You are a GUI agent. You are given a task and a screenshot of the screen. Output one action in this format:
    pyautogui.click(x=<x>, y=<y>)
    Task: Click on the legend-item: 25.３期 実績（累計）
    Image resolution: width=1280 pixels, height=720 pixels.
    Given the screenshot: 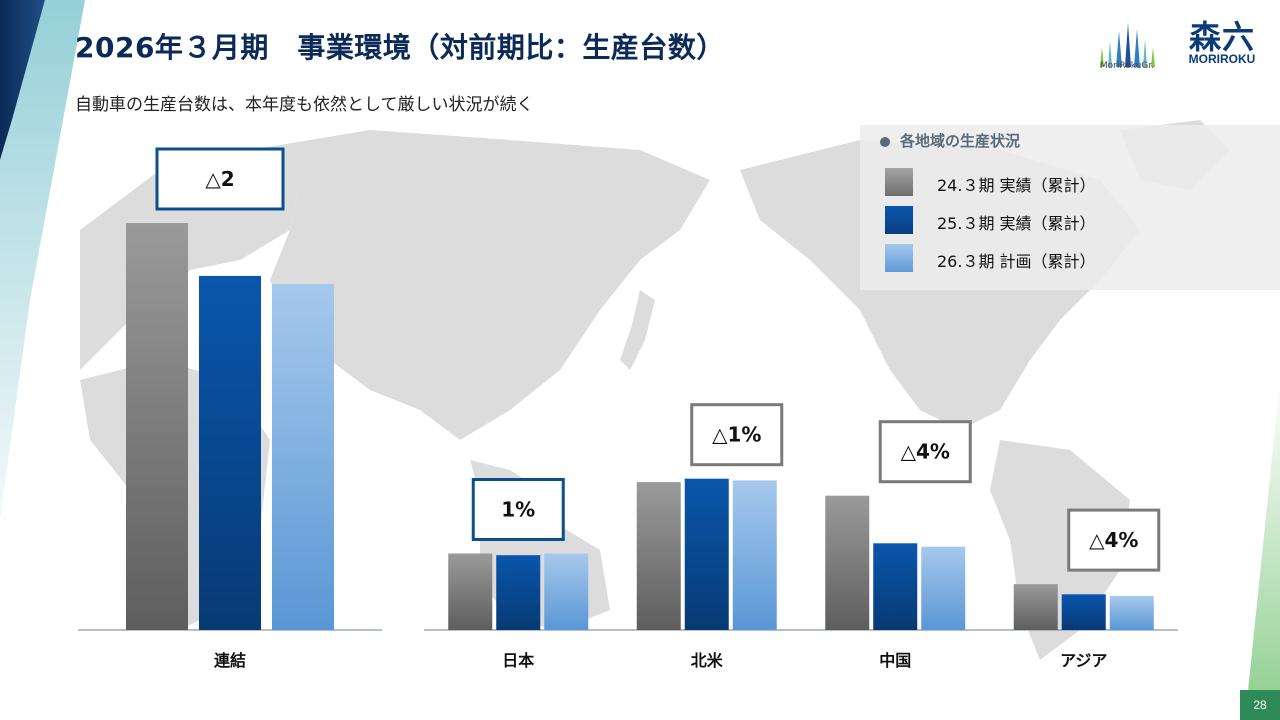 What is the action you would take?
    pyautogui.click(x=1005, y=221)
    